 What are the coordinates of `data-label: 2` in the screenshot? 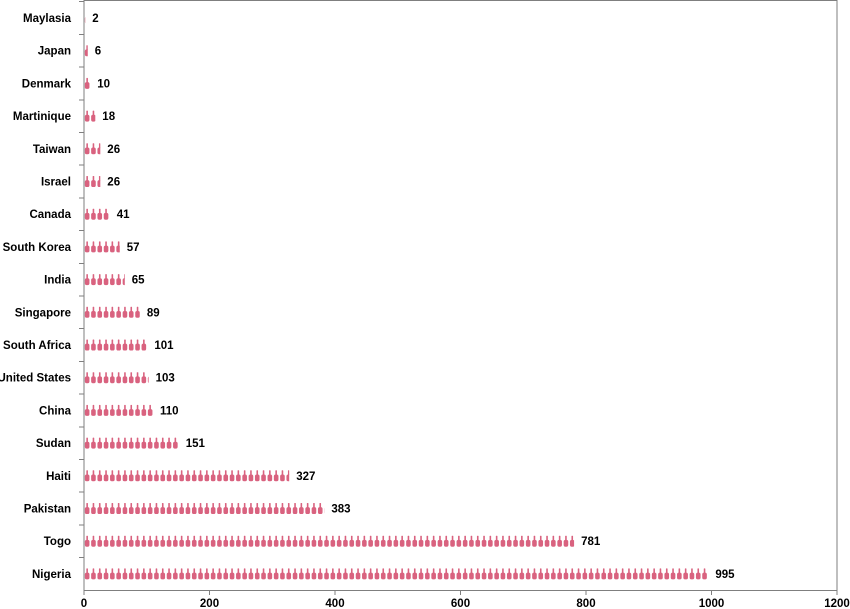 It's located at (95, 19).